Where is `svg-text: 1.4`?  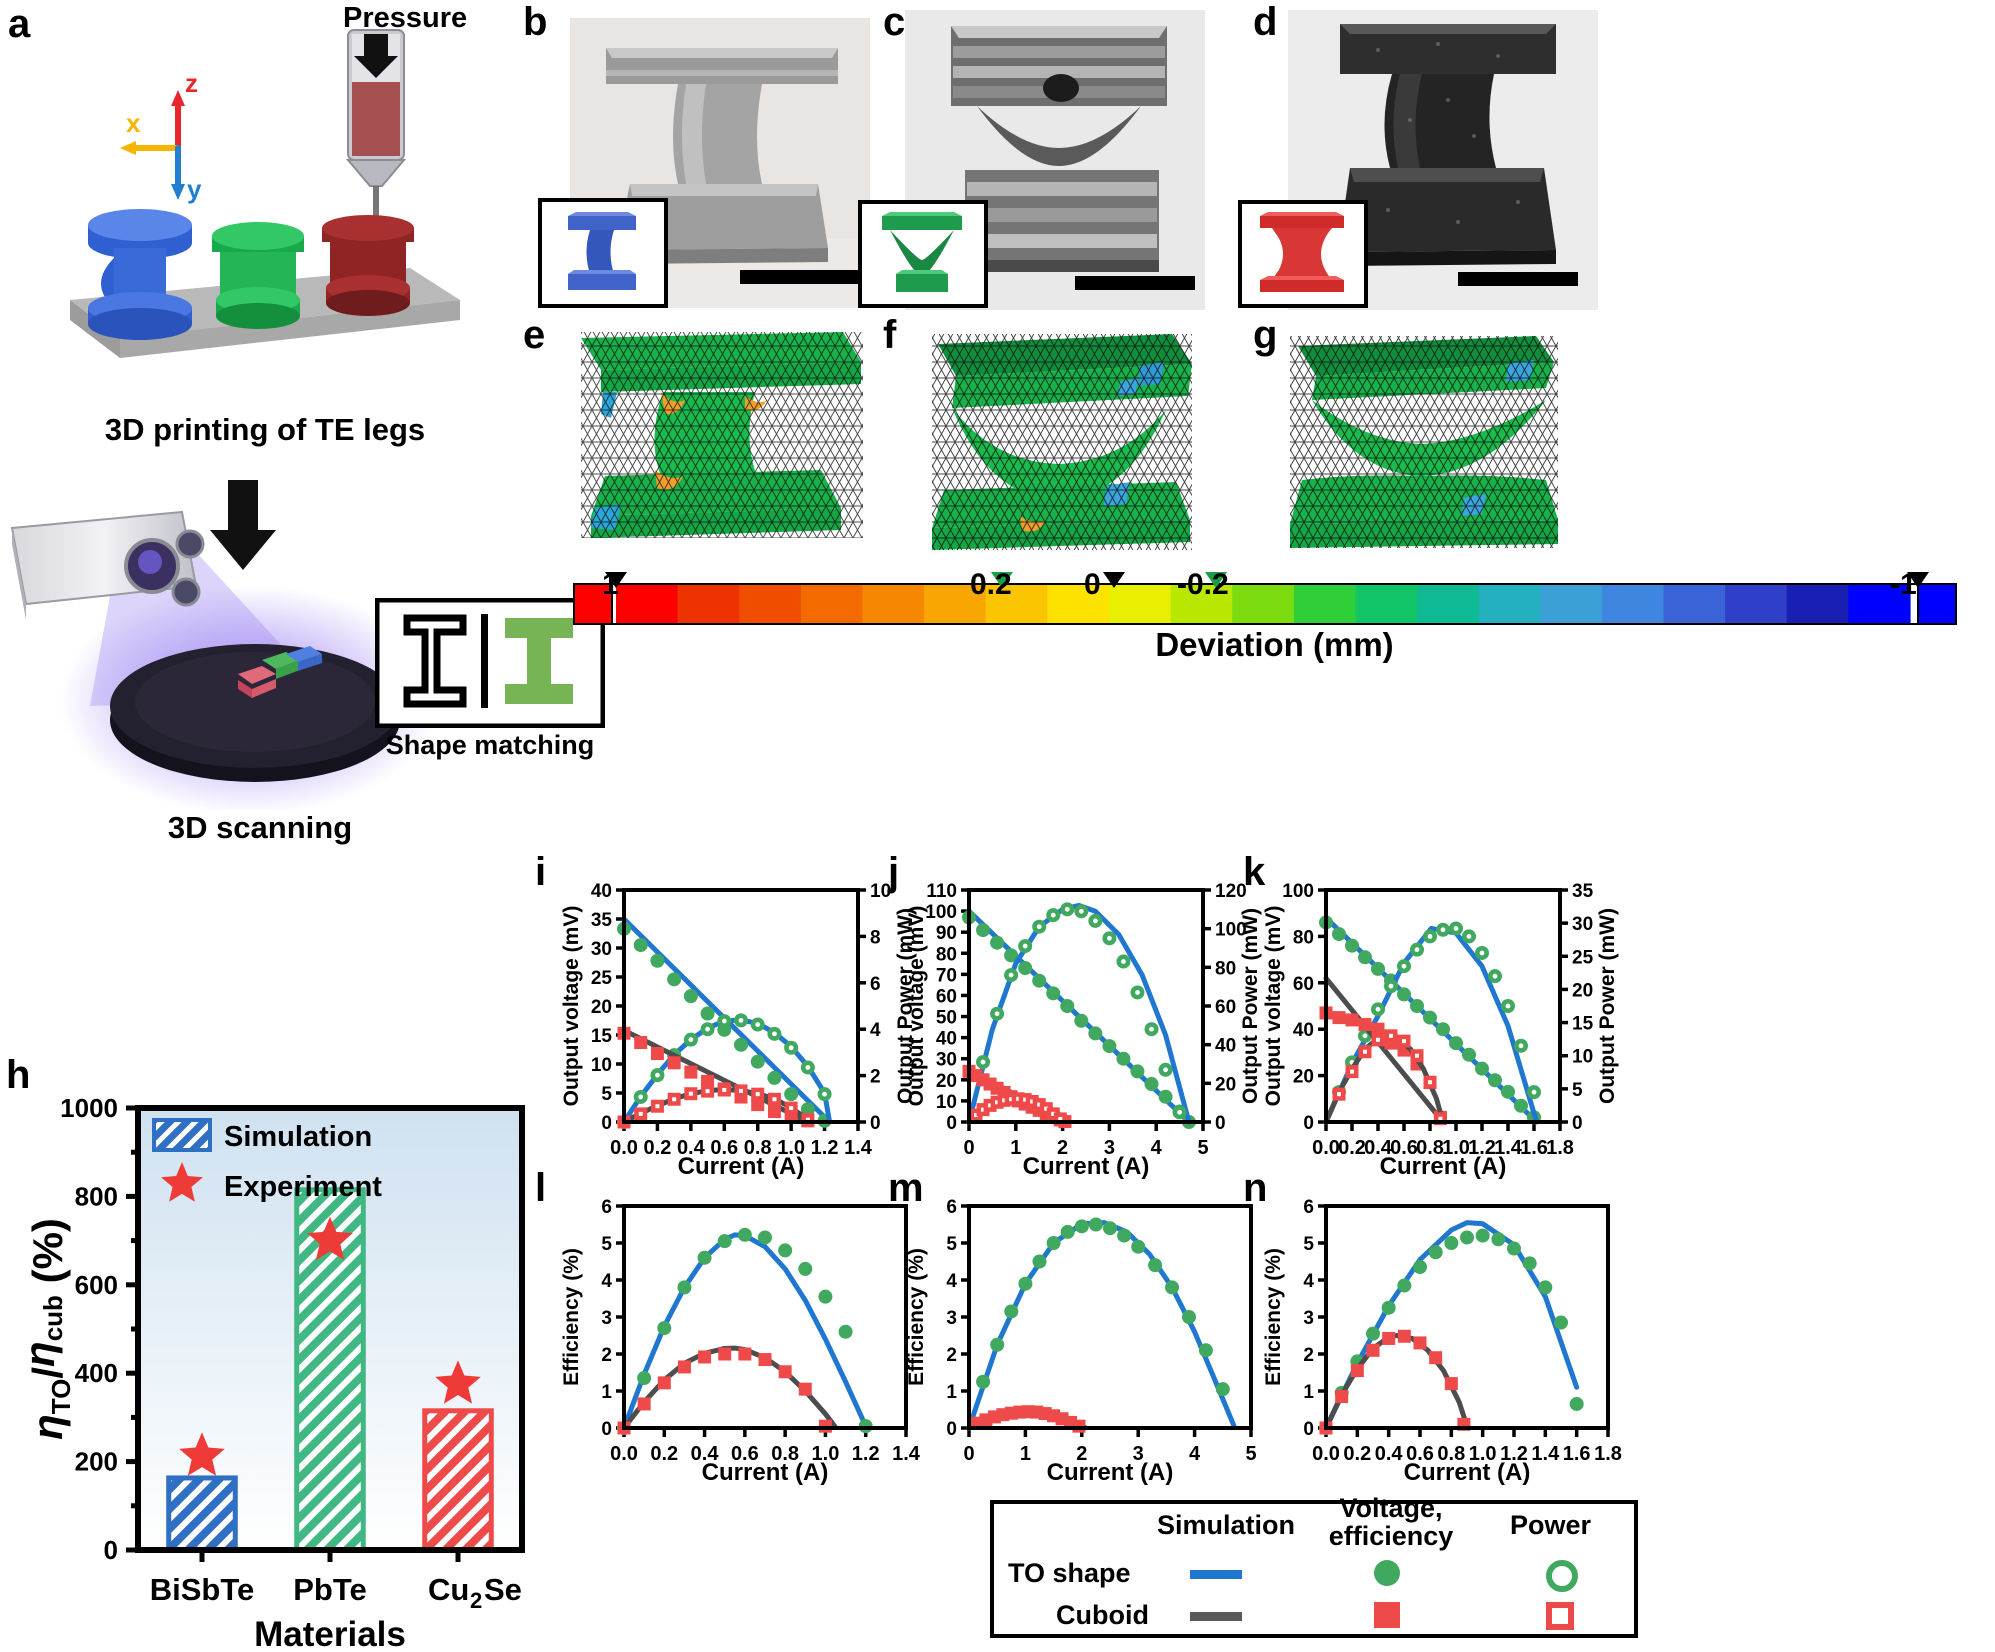 svg-text: 1.4 is located at coordinates (1545, 1454).